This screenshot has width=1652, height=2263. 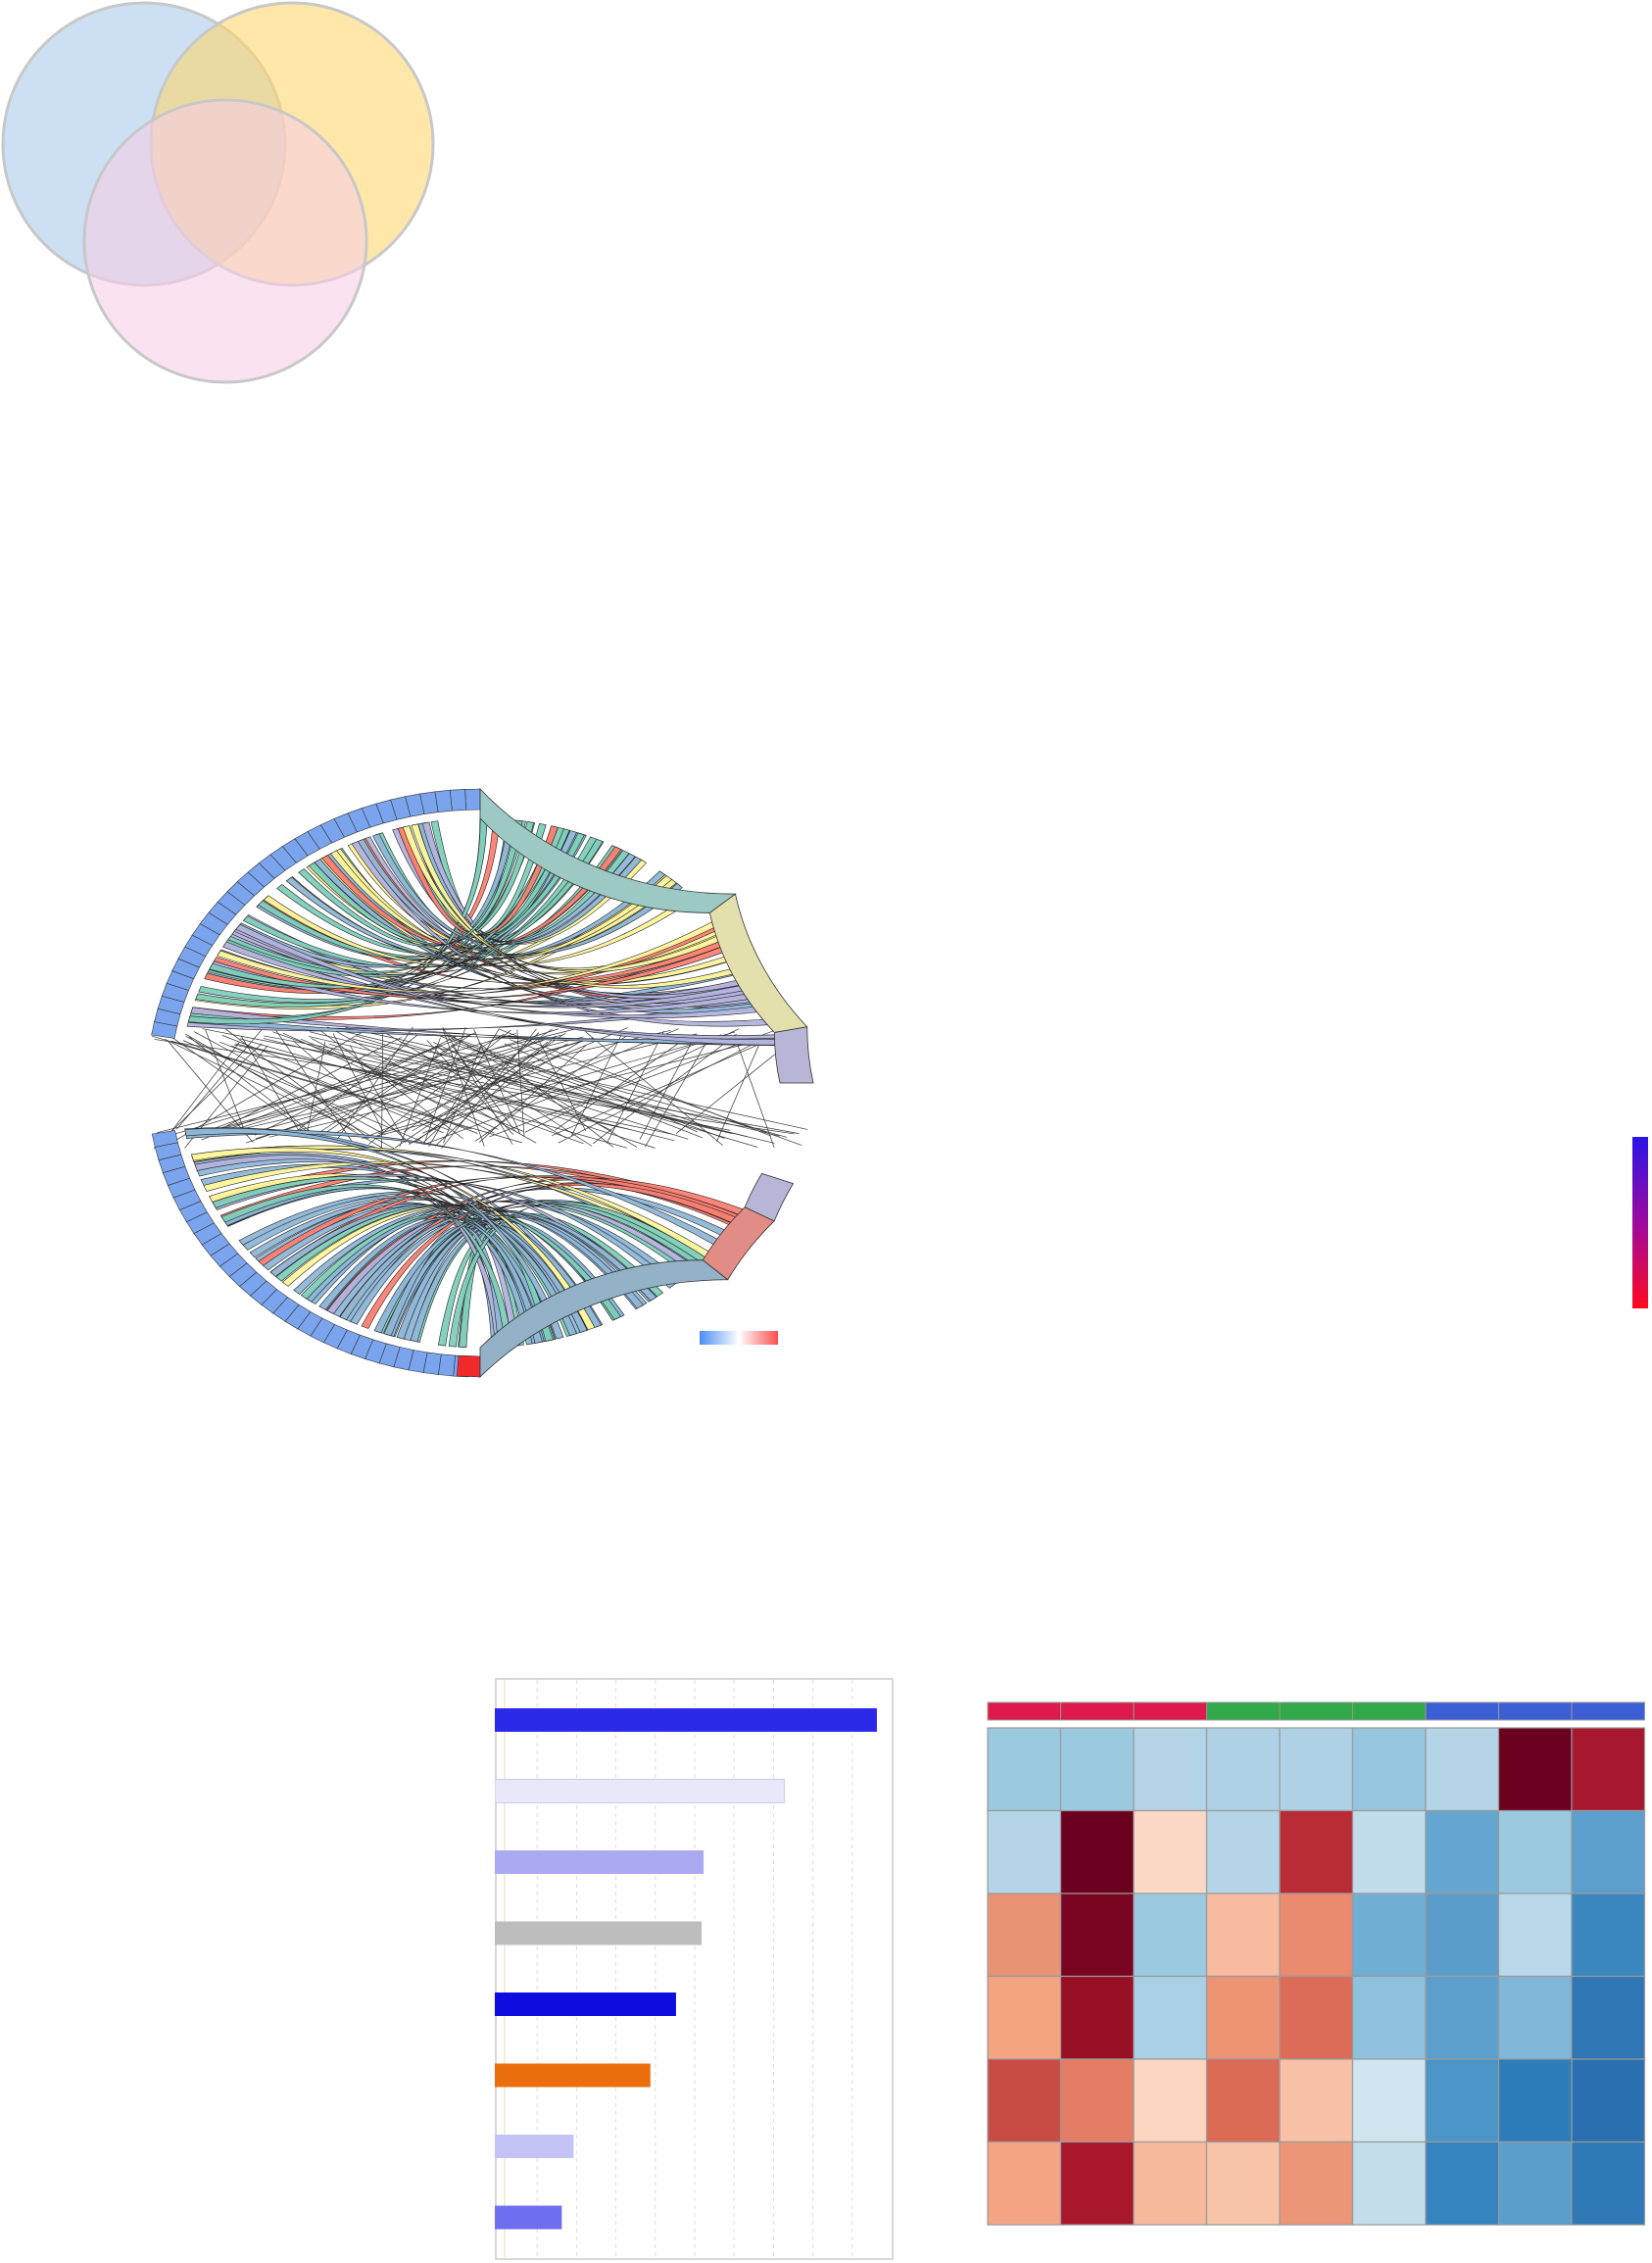 What do you see at coordinates (695, 1969) in the screenshot?
I see `bar-chart-frame` at bounding box center [695, 1969].